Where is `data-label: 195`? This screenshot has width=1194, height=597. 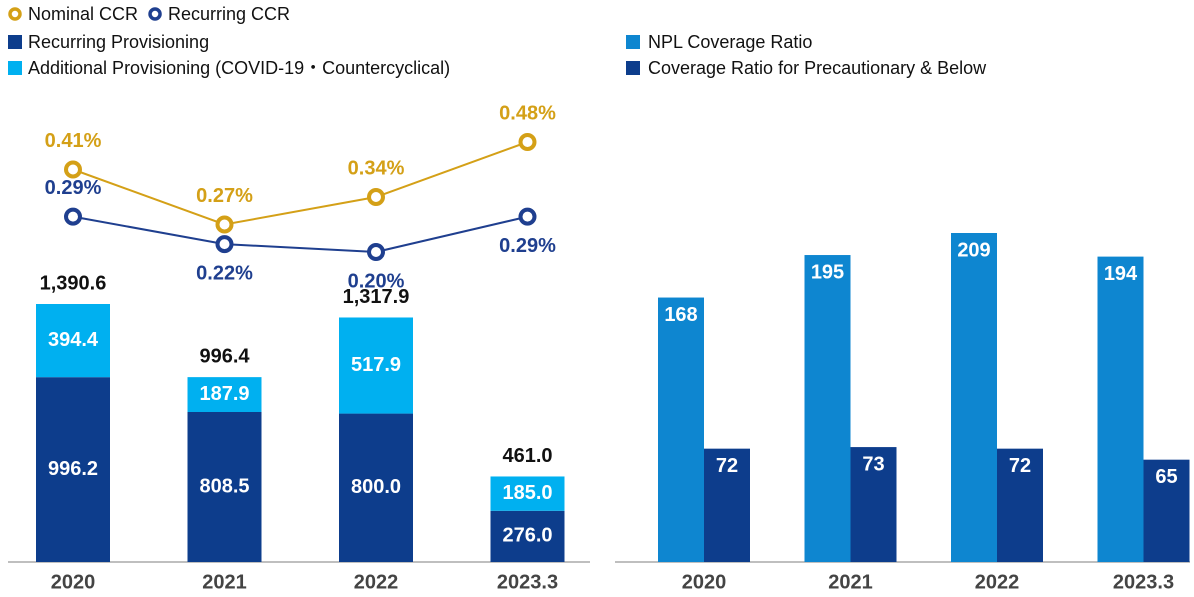
data-label: 195 is located at coordinates (827, 272).